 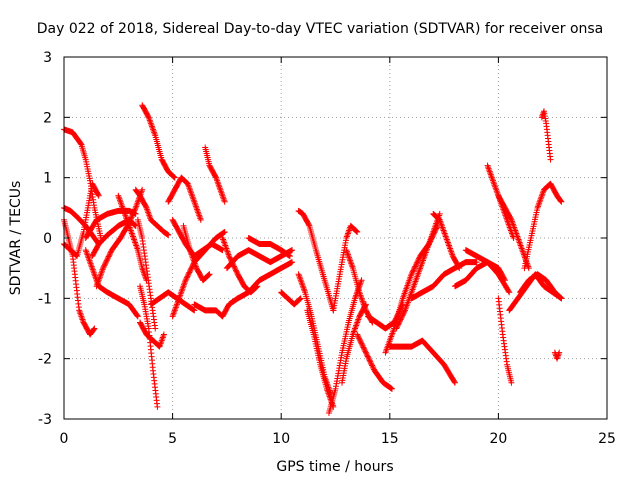 What do you see at coordinates (172, 439) in the screenshot?
I see `x-tick-label: 5` at bounding box center [172, 439].